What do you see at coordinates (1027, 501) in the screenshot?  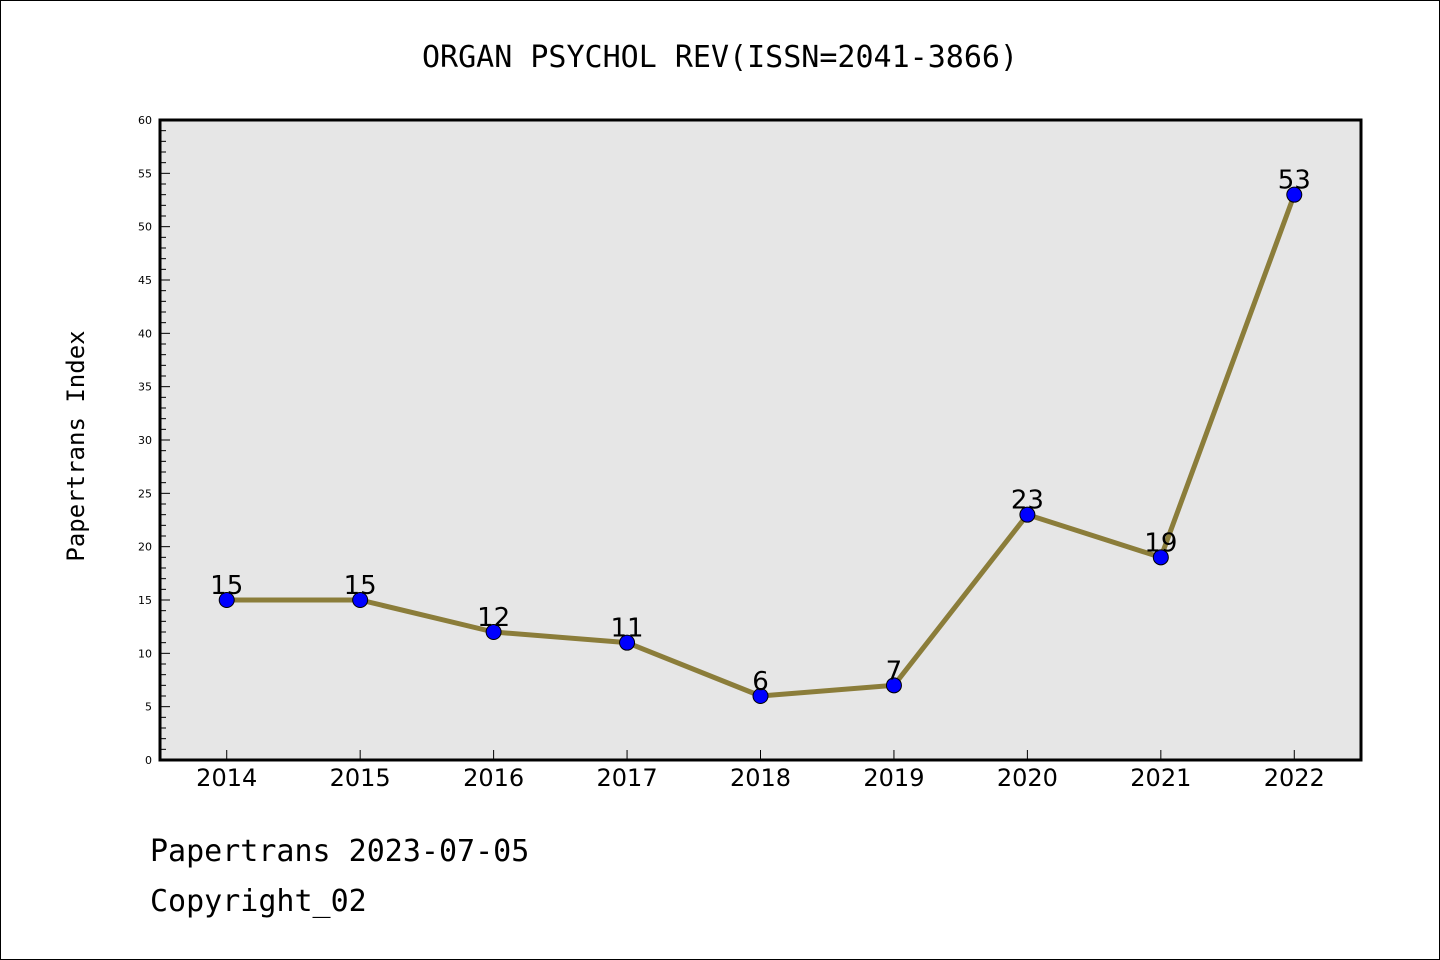 I see `data-label: 23` at bounding box center [1027, 501].